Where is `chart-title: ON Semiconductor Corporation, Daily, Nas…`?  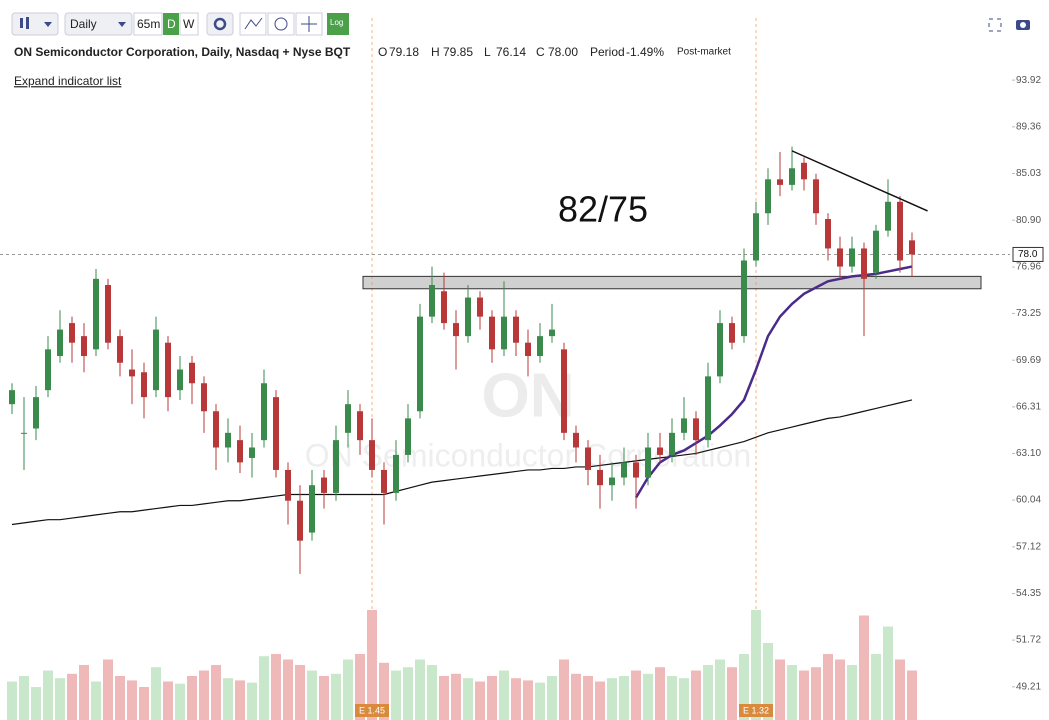 chart-title: ON Semiconductor Corporation, Daily, Nas… is located at coordinates (182, 52).